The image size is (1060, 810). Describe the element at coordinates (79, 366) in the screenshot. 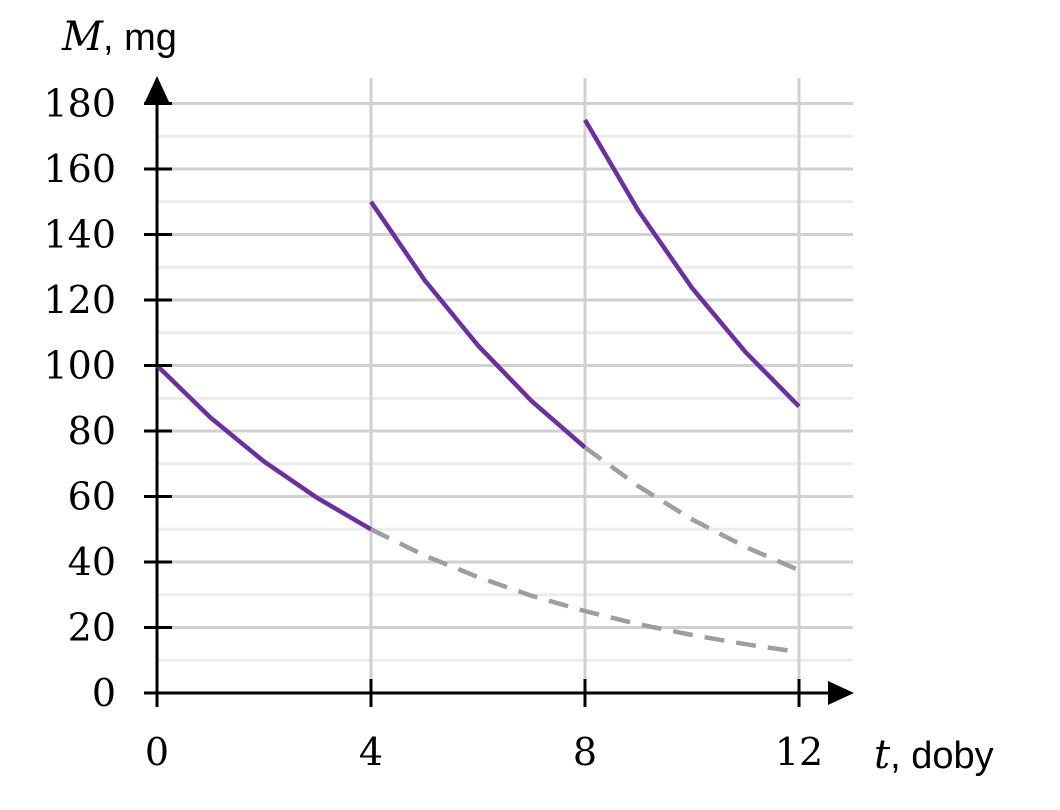

I see `y-tick-label: 100` at that location.